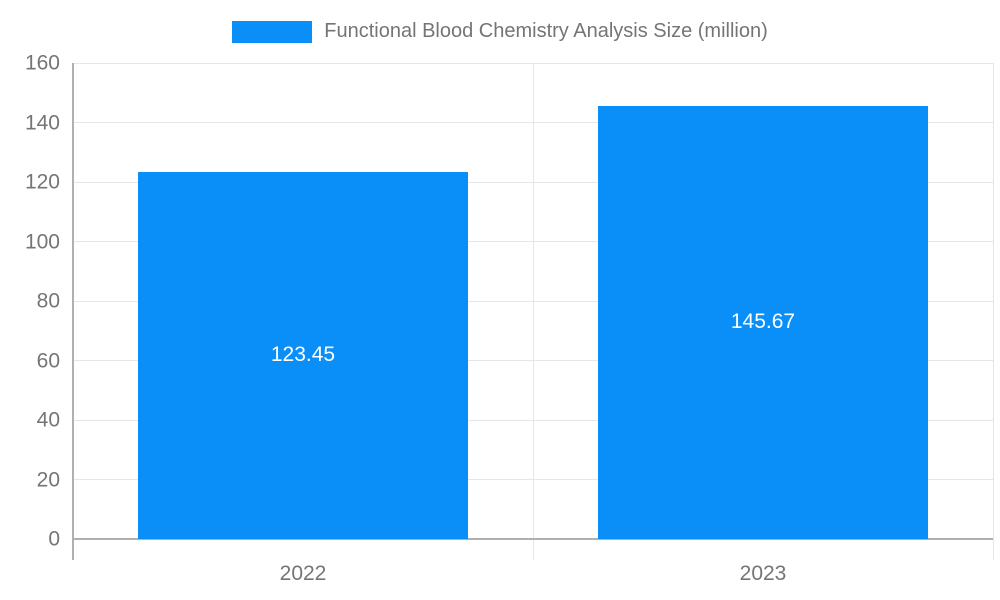 This screenshot has width=1000, height=600. I want to click on y-tick-label: 0, so click(54, 539).